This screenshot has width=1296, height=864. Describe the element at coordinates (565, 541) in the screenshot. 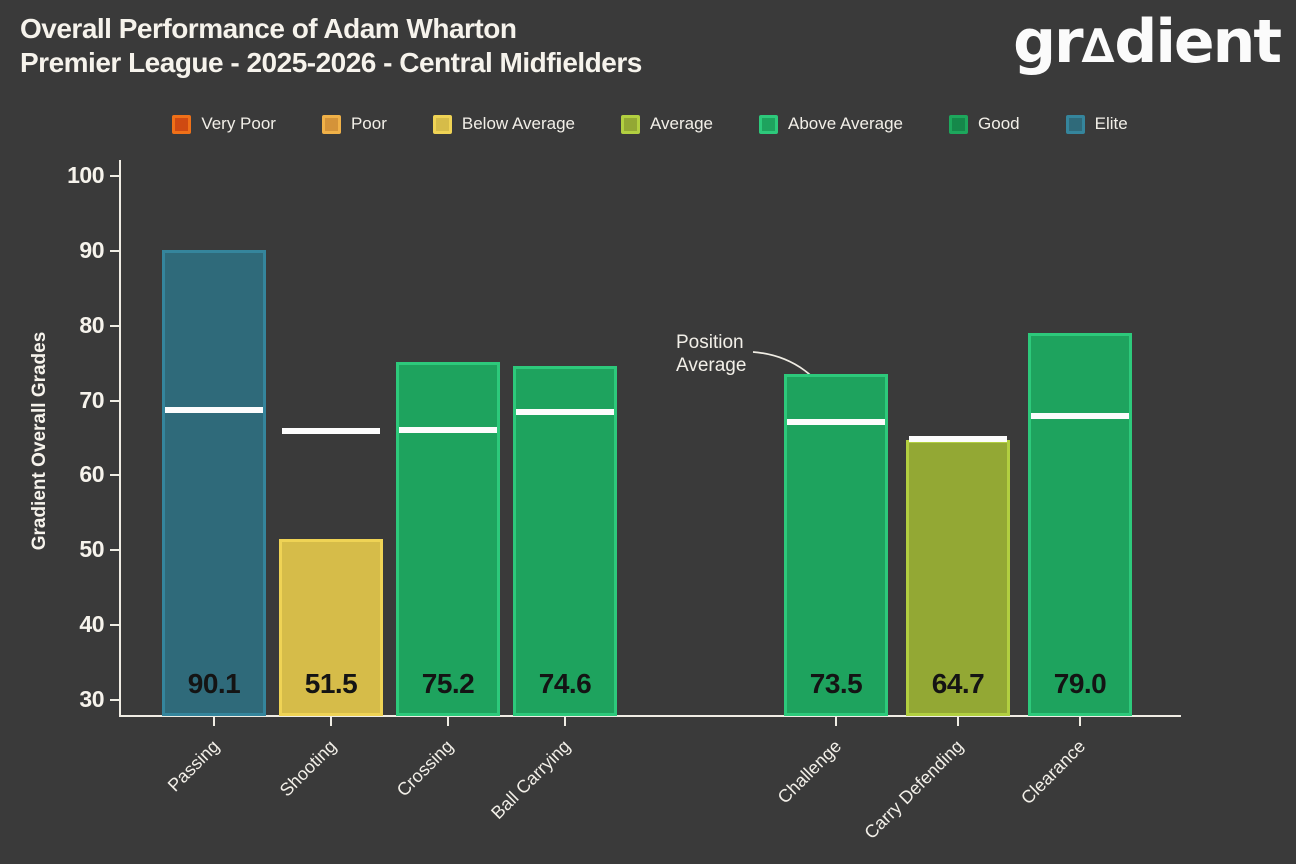

I see `bar-ball-carrying` at that location.